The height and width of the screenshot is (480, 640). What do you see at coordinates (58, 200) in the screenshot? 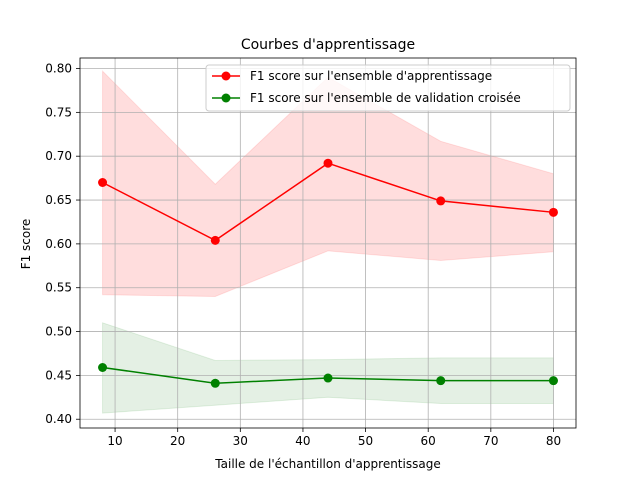
I see `y-tick-label: 0.65` at bounding box center [58, 200].